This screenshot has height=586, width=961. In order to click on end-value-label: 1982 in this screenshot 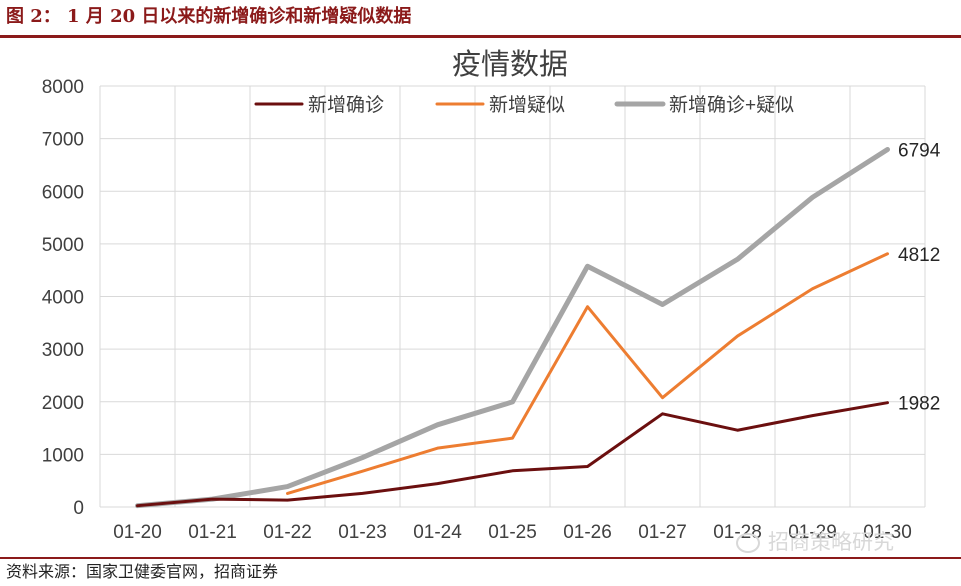, I will do `click(919, 404)`.